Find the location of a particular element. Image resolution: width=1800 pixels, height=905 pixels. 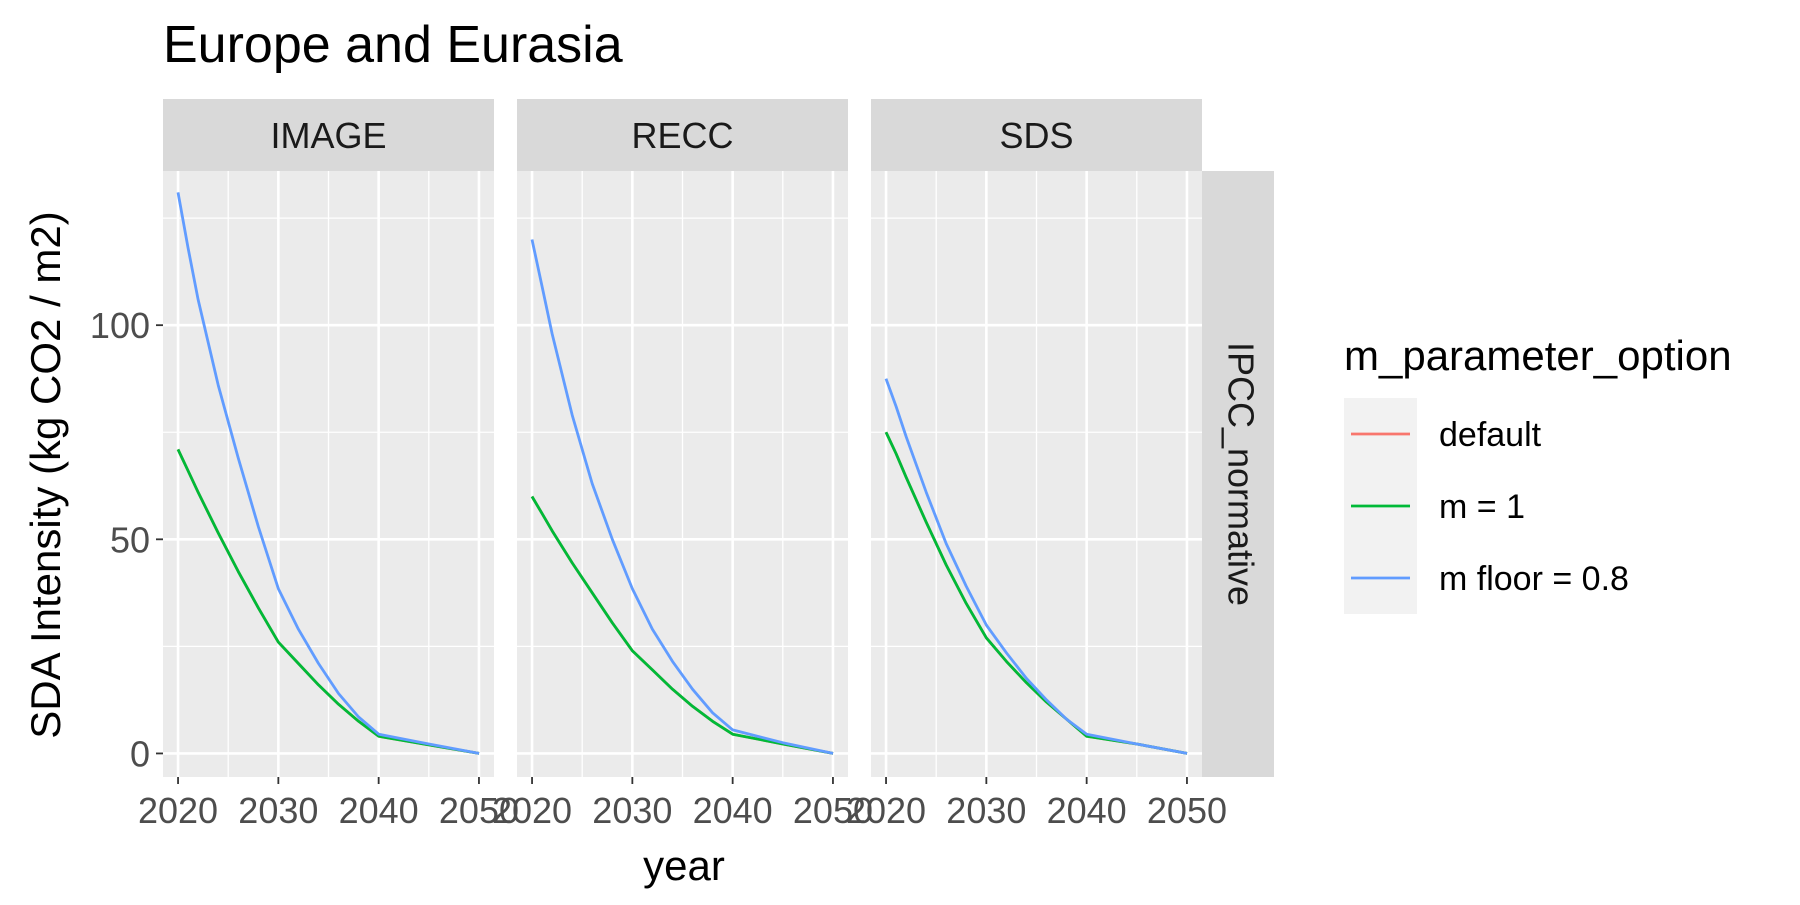

legend-item: default is located at coordinates (1443, 434).